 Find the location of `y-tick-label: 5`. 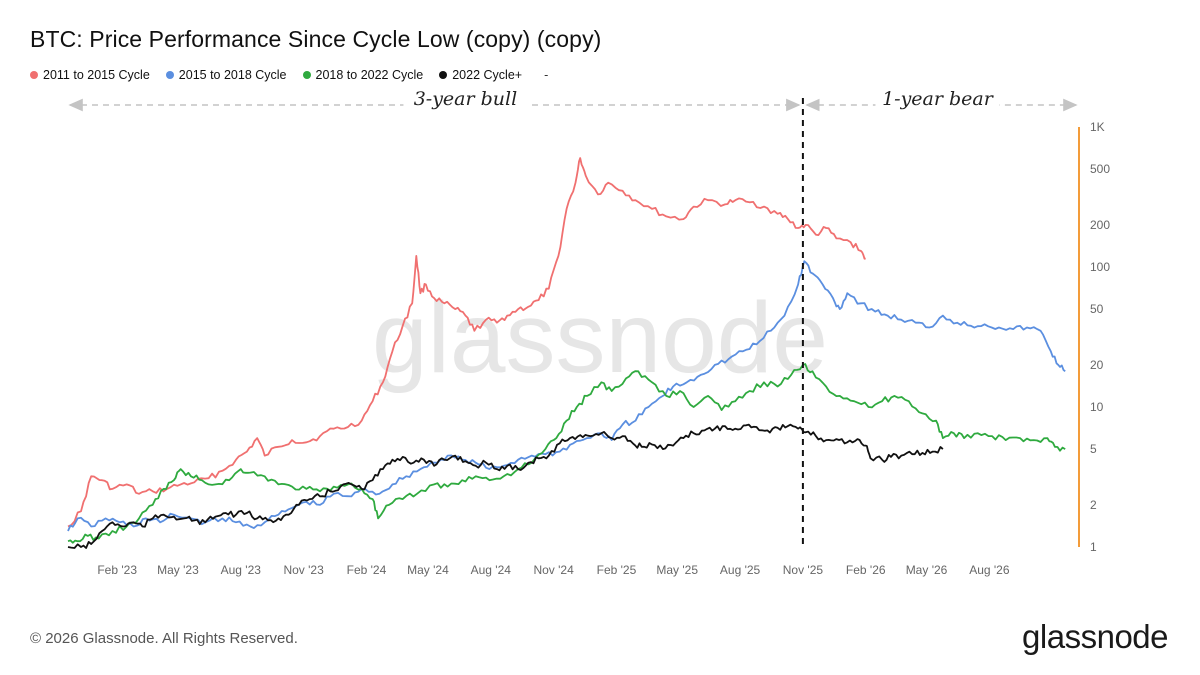

y-tick-label: 5 is located at coordinates (1093, 449).